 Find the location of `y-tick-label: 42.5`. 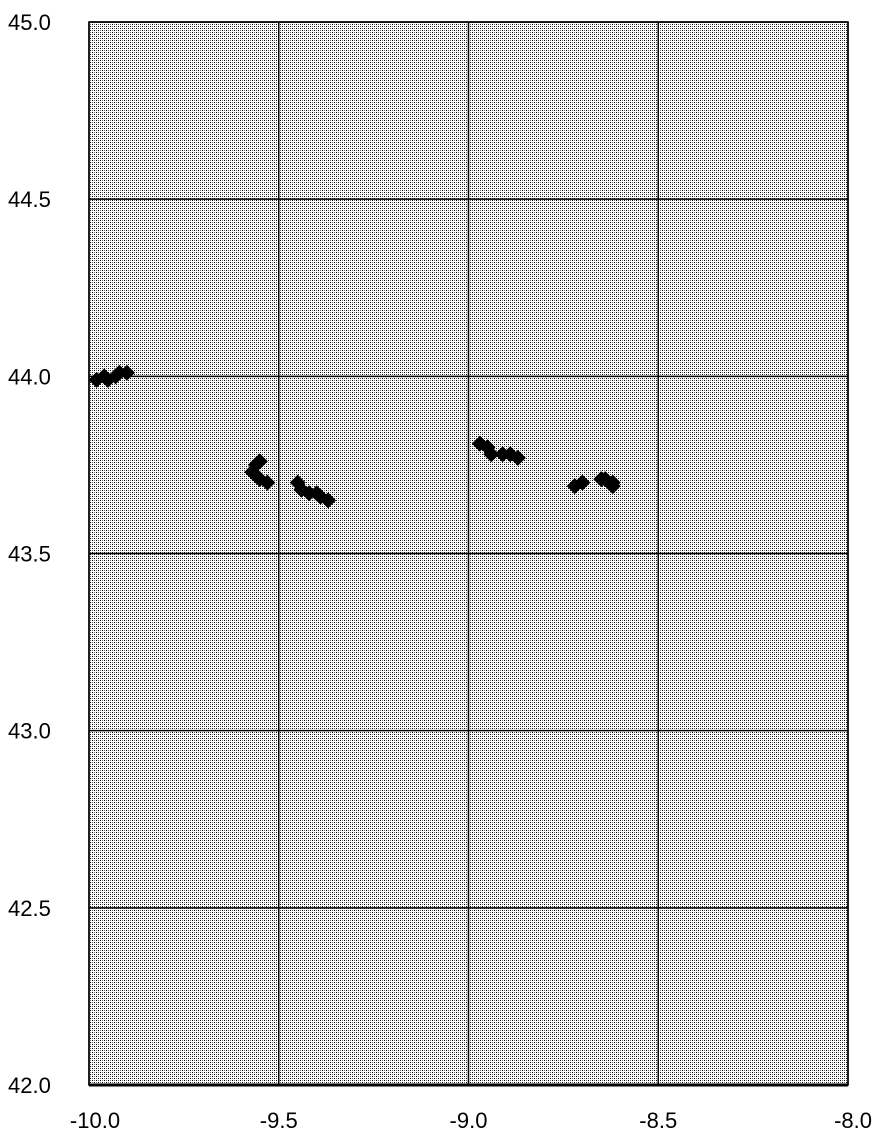

y-tick-label: 42.5 is located at coordinates (29, 908).